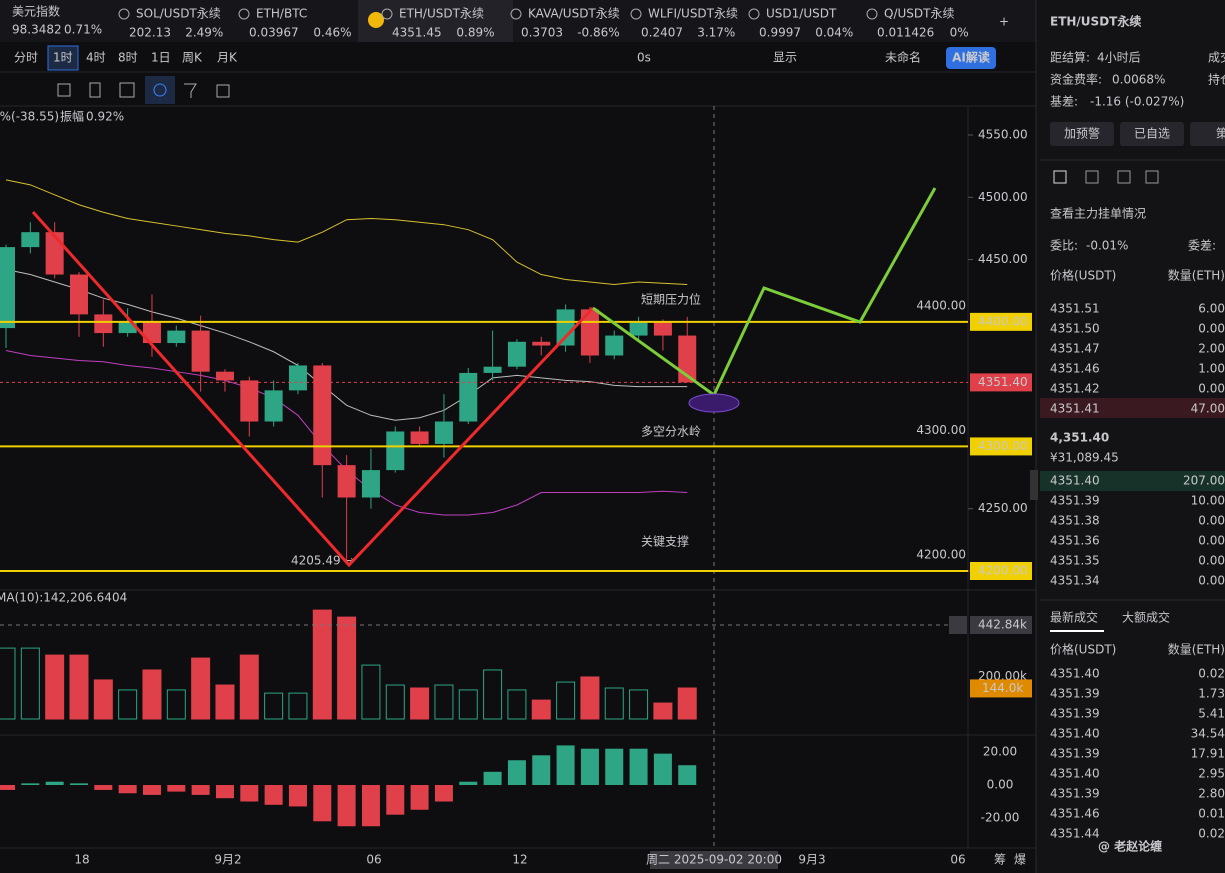 Image resolution: width=1225 pixels, height=873 pixels. I want to click on trade-price: 4351.46, so click(1075, 814).